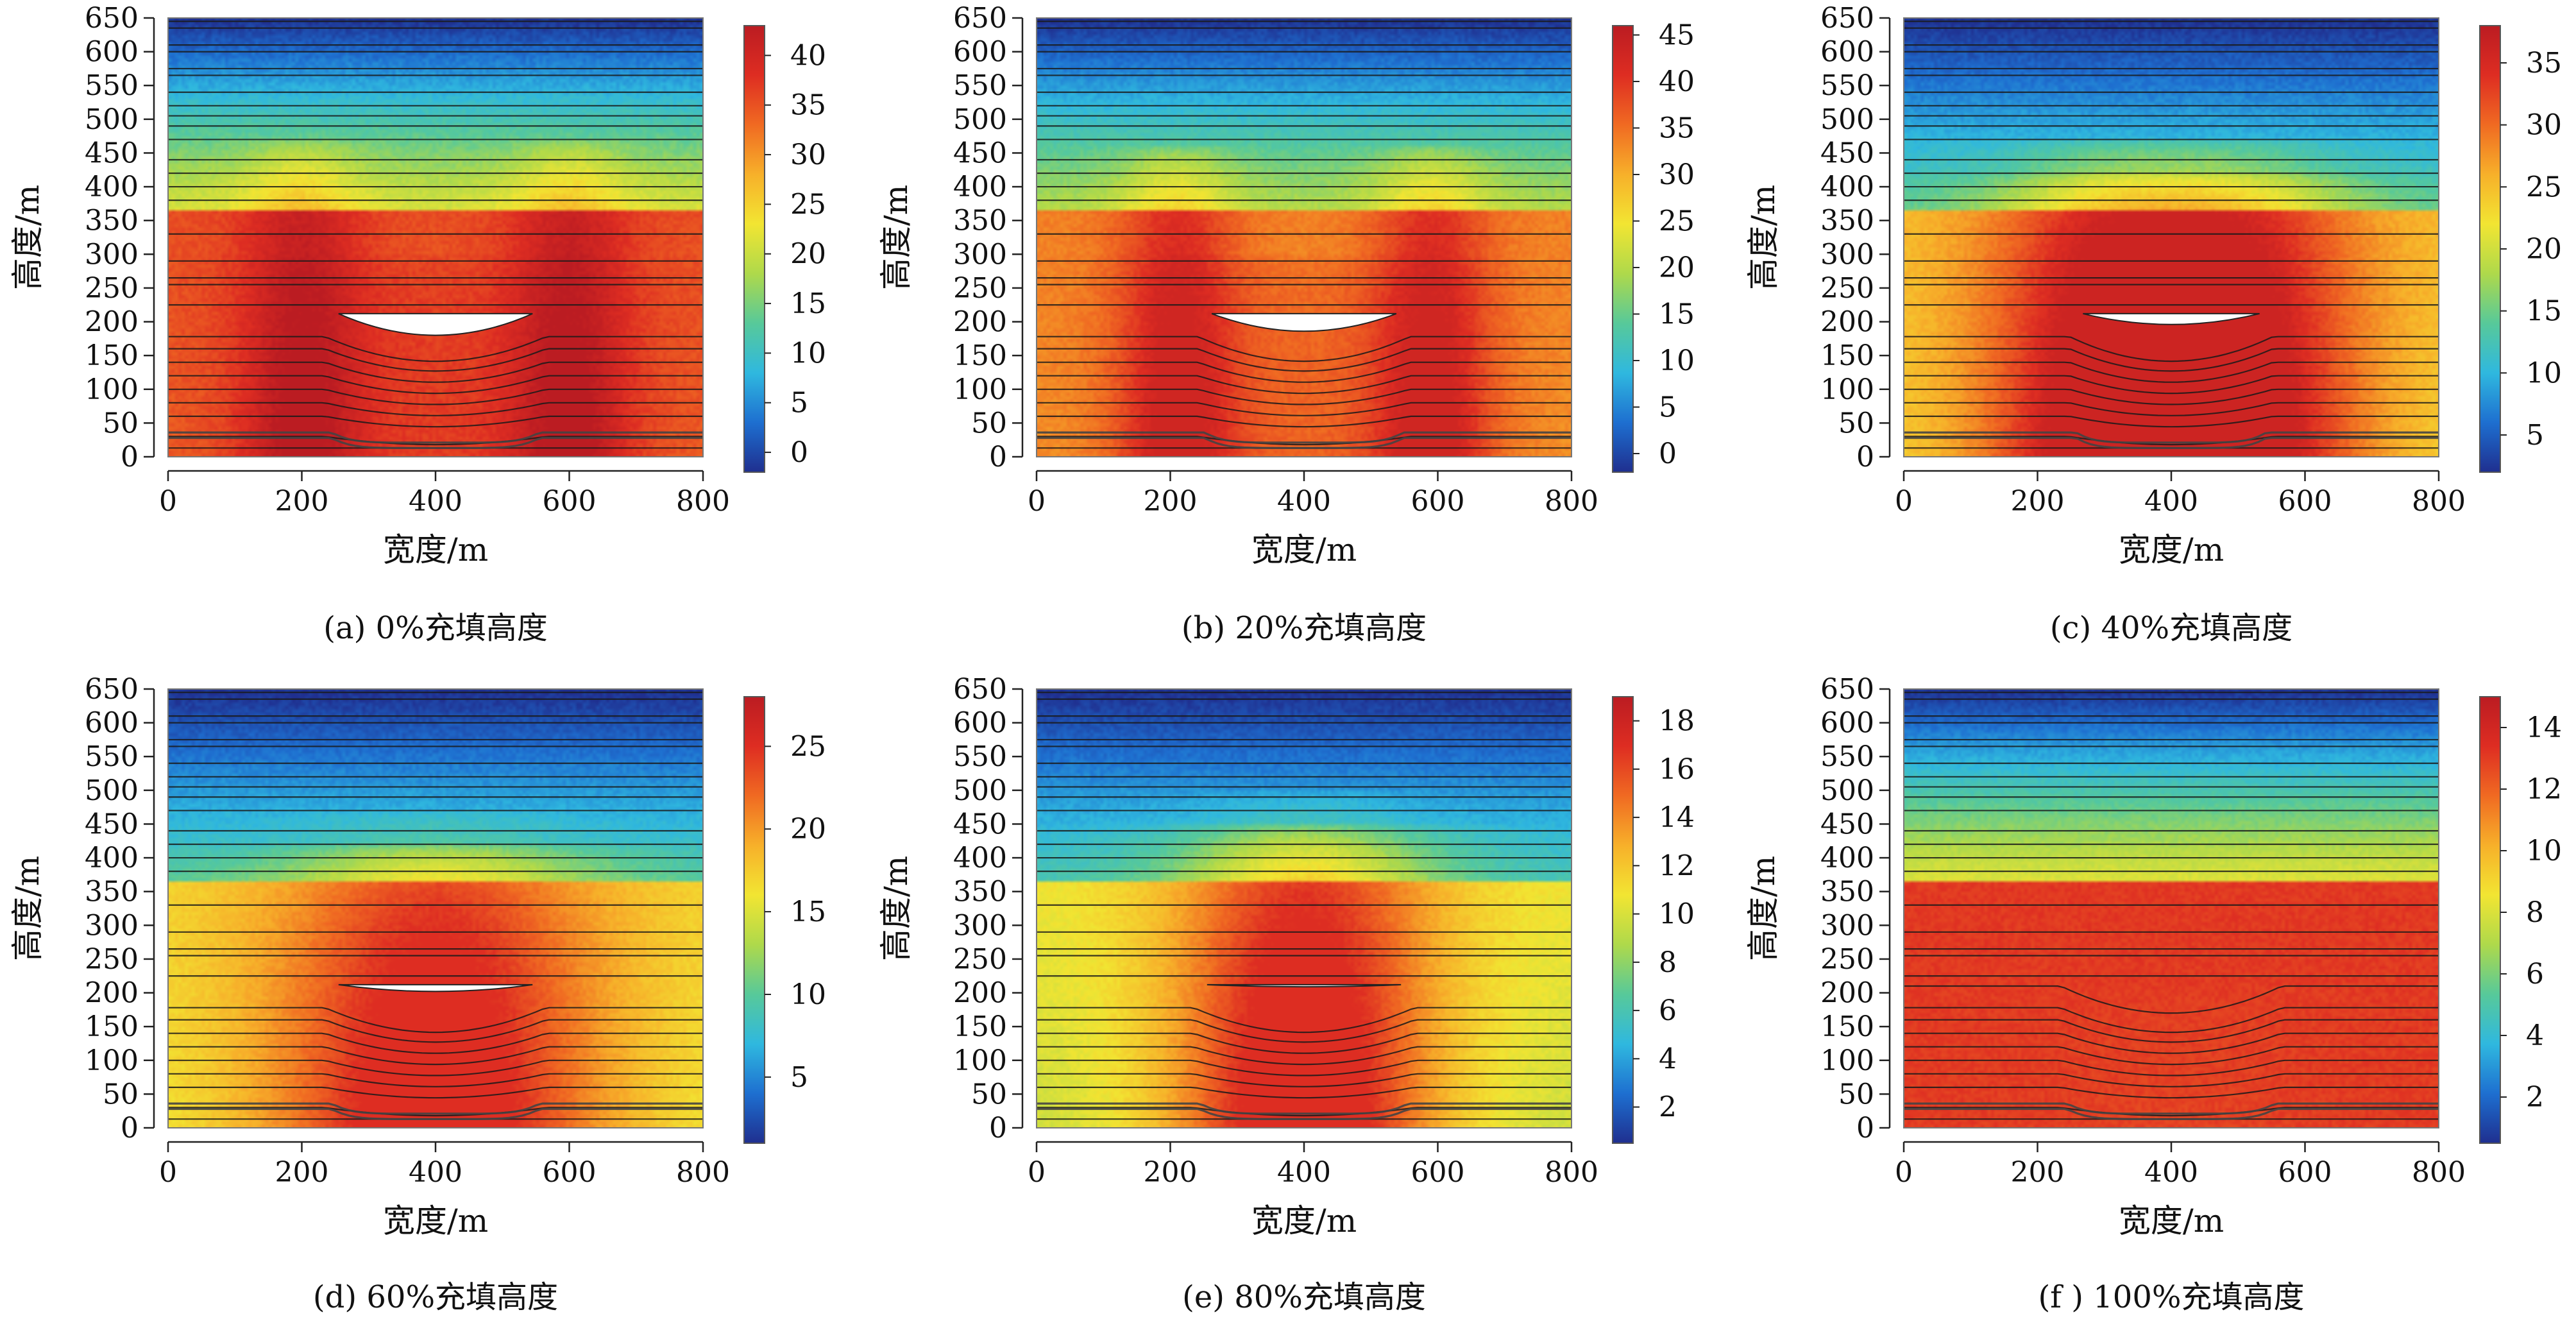 The width and height of the screenshot is (2576, 1328). I want to click on y-tick-label: 200, so click(980, 993).